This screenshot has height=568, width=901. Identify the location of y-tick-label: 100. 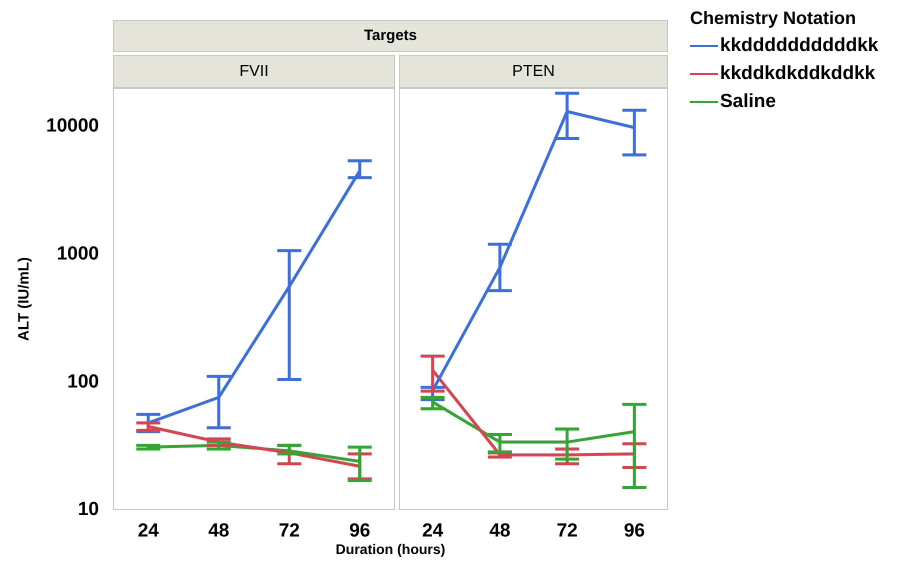
(83, 381).